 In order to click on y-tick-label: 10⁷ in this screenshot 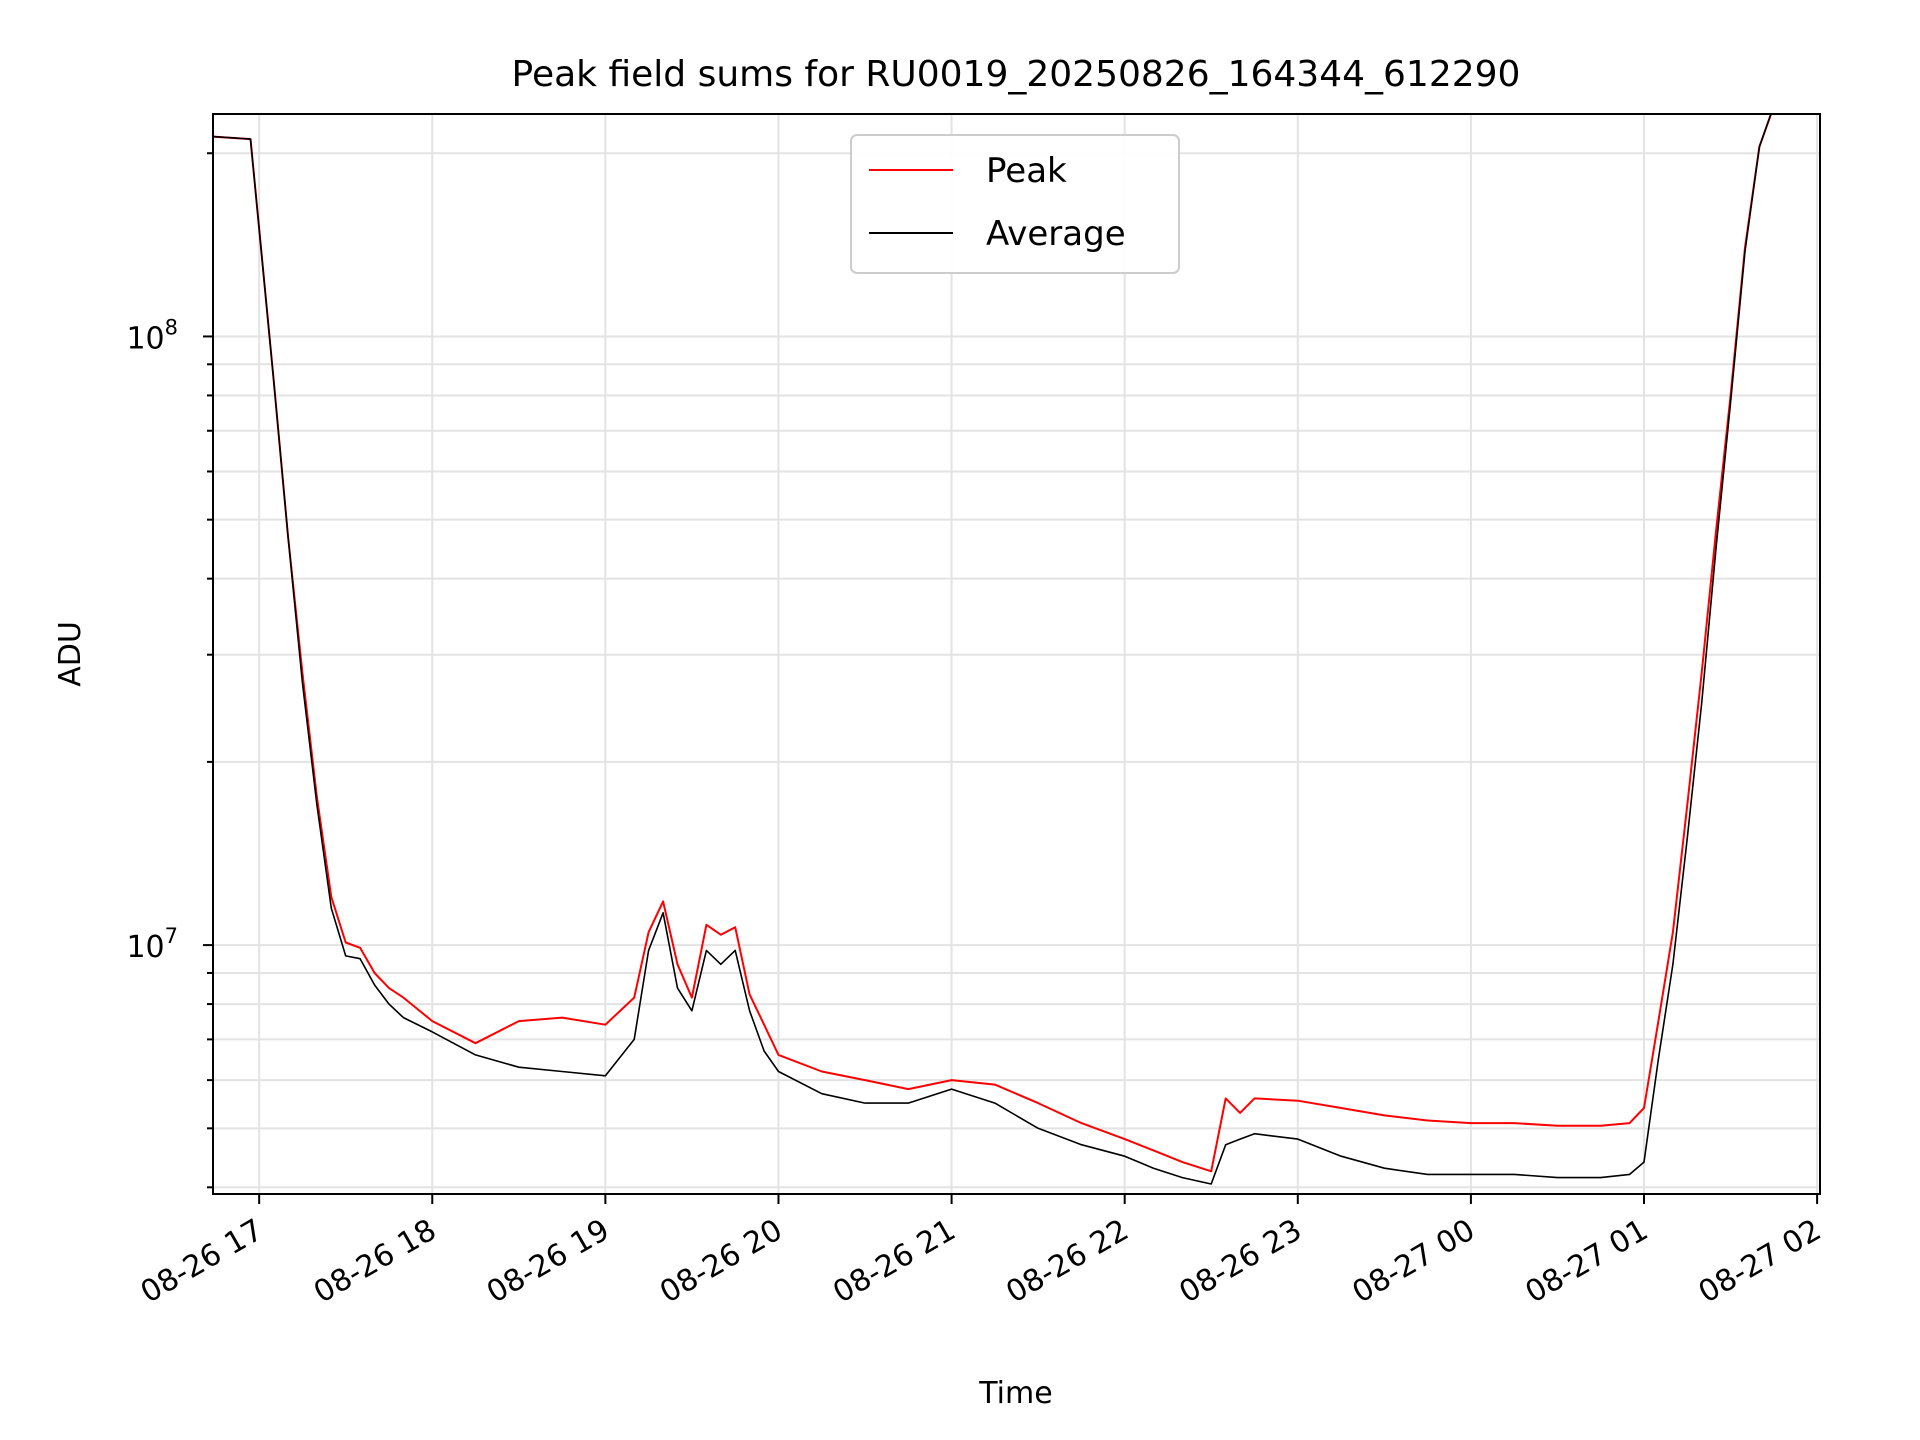, I will do `click(152, 944)`.